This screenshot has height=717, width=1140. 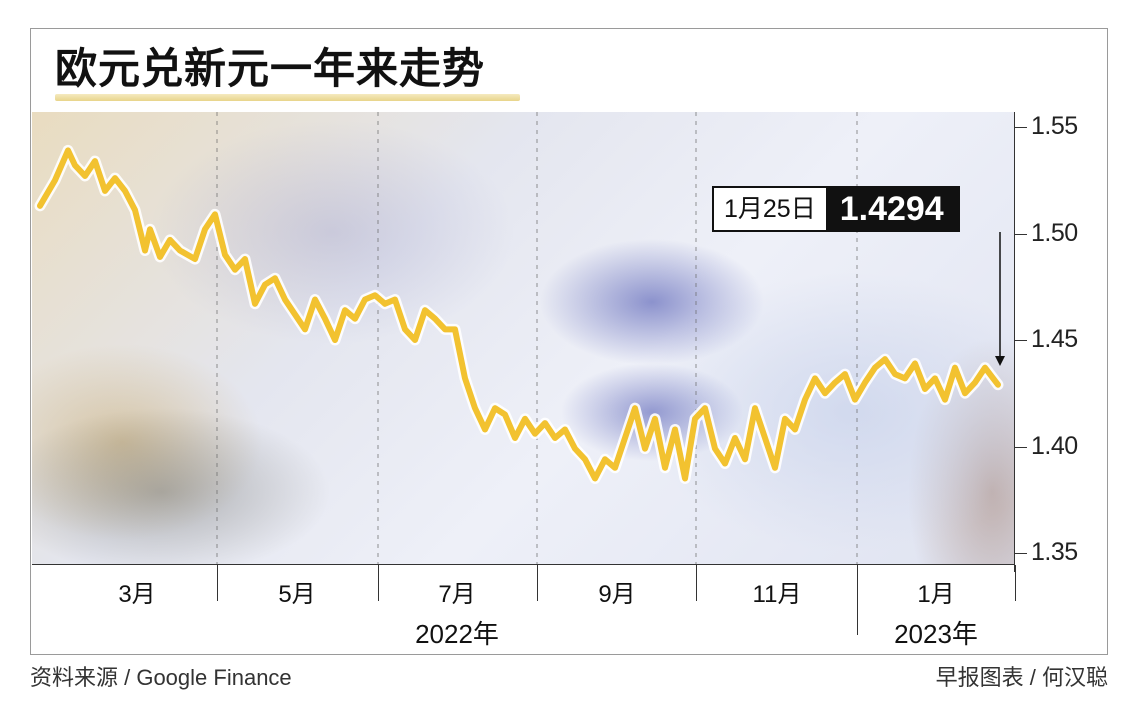 I want to click on y-axis, so click(x=1014, y=342).